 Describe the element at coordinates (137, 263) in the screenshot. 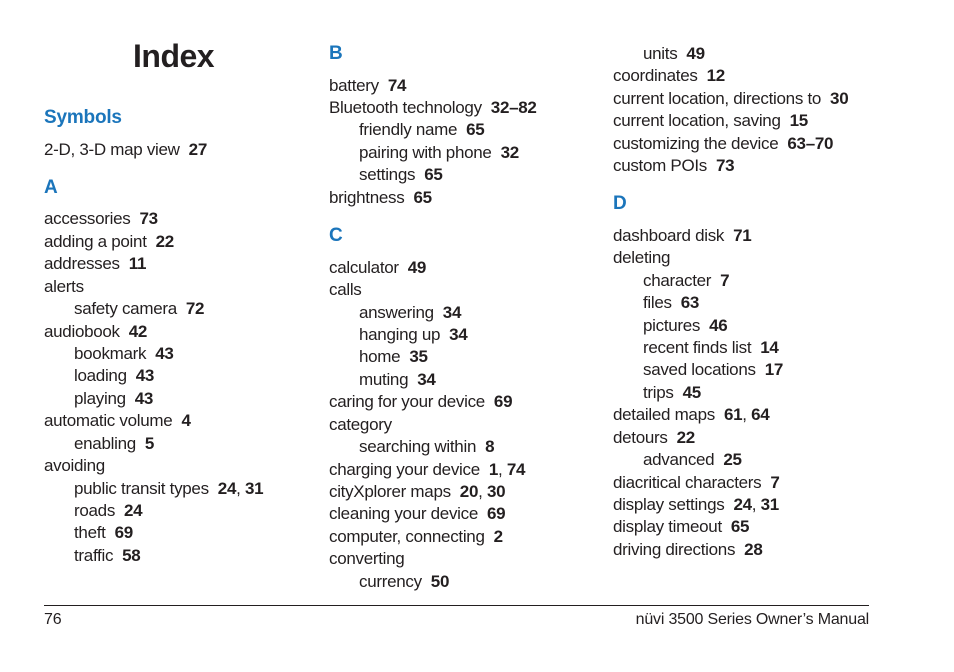

I see `page-reference: 11` at that location.